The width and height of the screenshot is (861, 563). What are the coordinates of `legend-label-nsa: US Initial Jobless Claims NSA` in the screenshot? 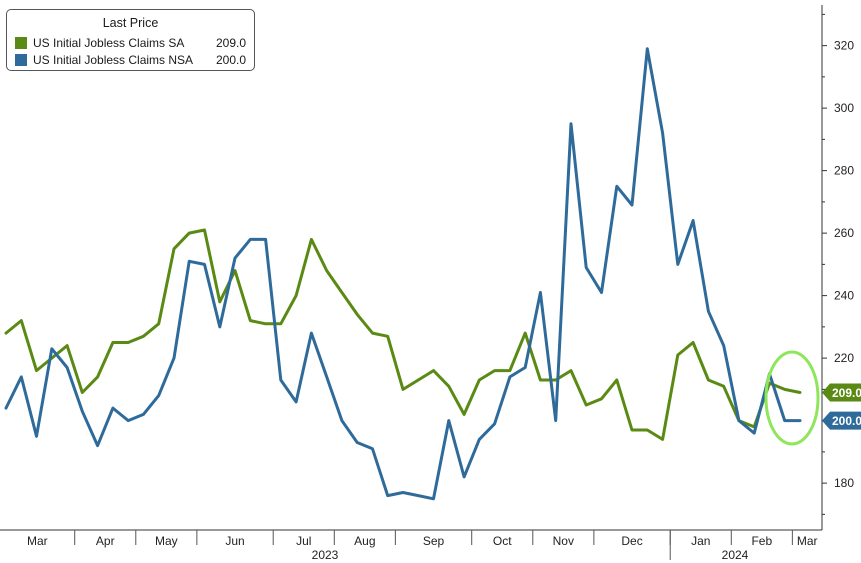 It's located at (113, 60).